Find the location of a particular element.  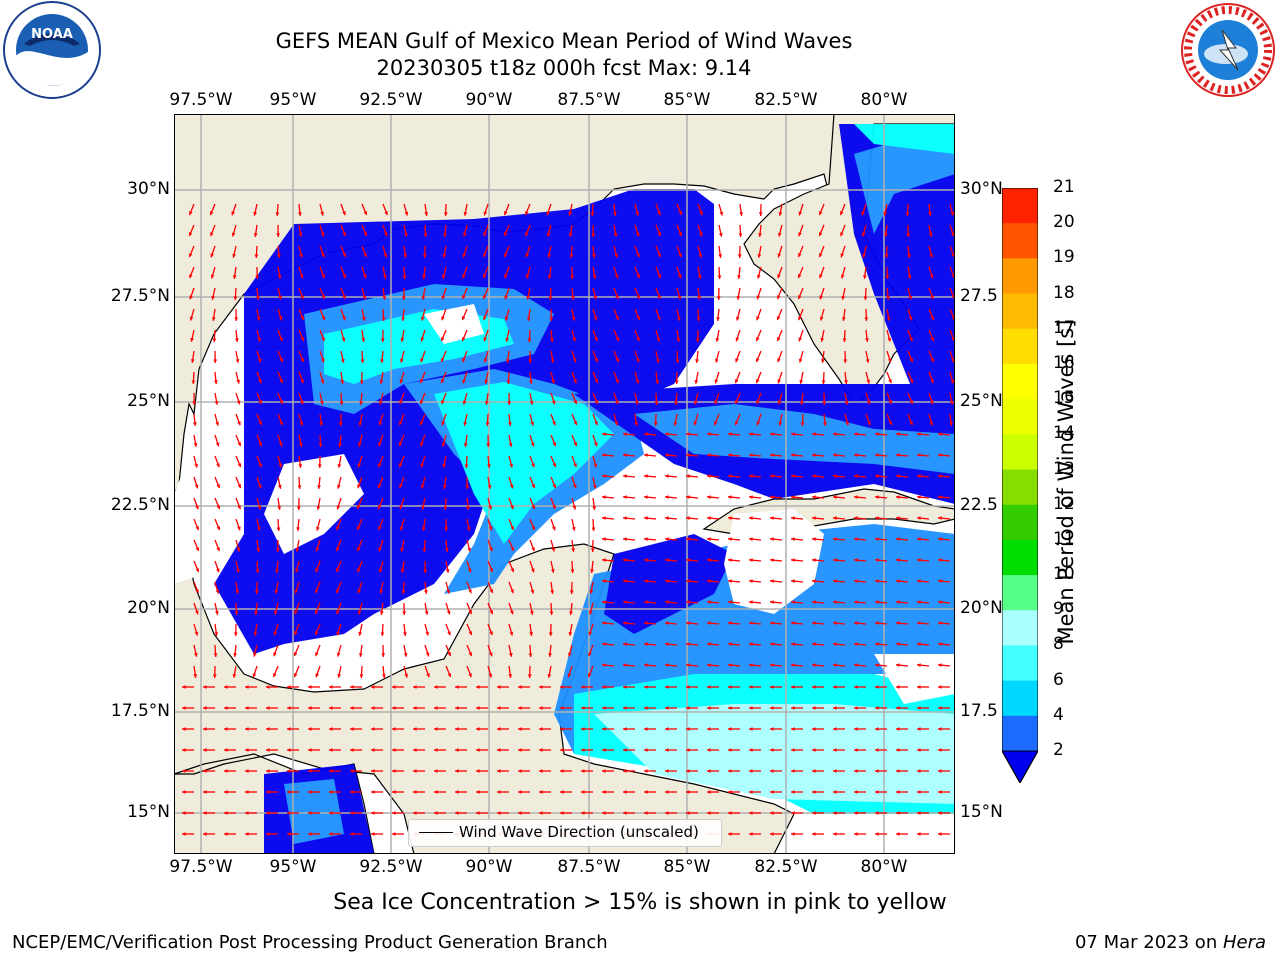

lon-tick-bottom: 90°W is located at coordinates (489, 867).